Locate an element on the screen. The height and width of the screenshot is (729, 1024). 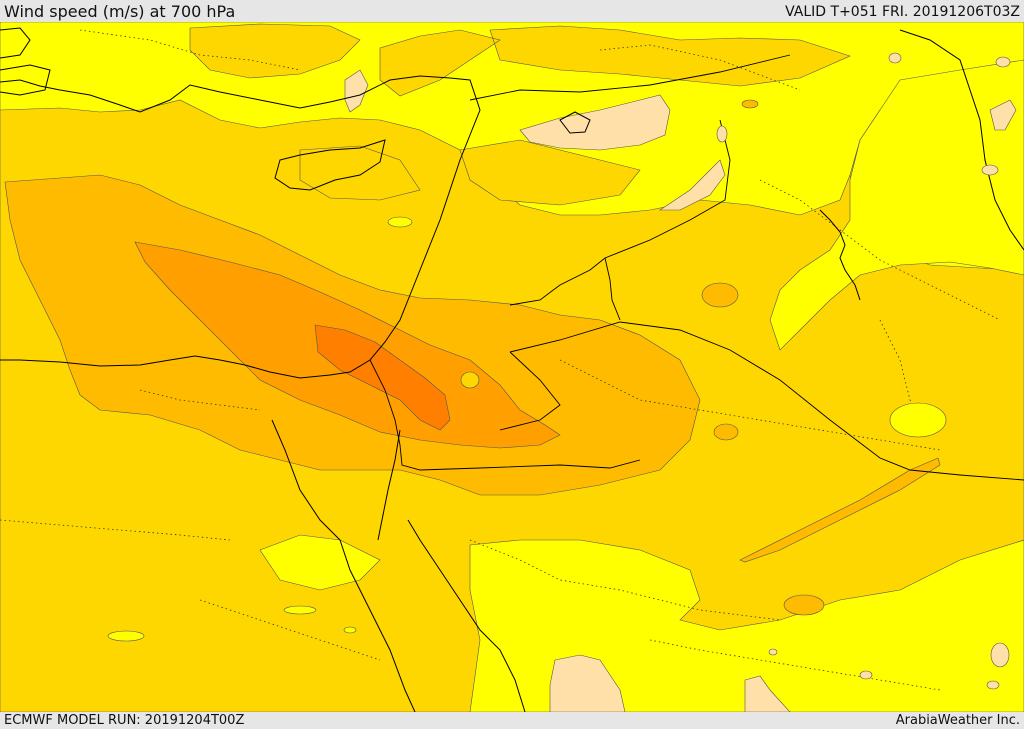
wind-band-amber-east-streak is located at coordinates (840, 510).